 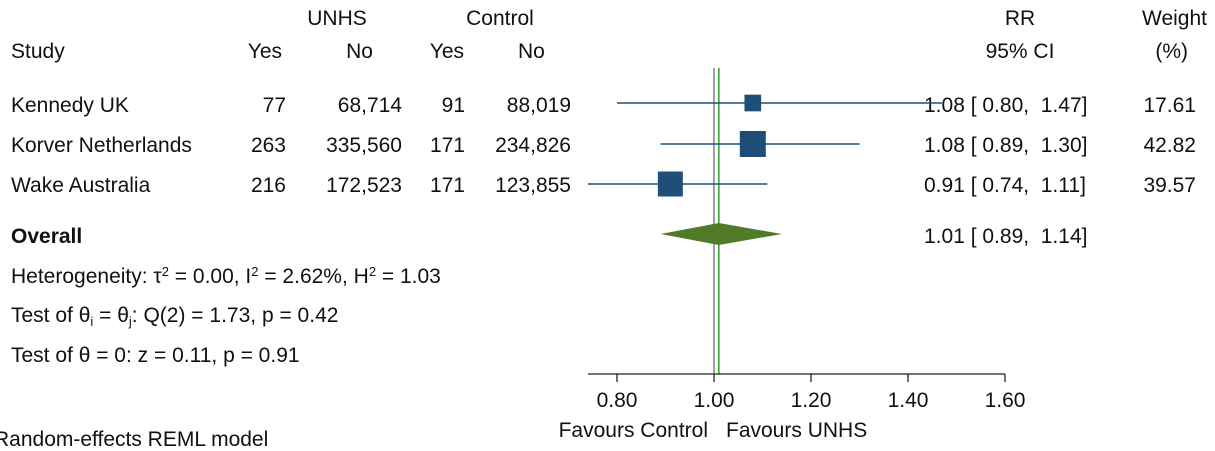 I want to click on study-ci: 1.08 [ 0.89, 1.30], so click(x=1006, y=145).